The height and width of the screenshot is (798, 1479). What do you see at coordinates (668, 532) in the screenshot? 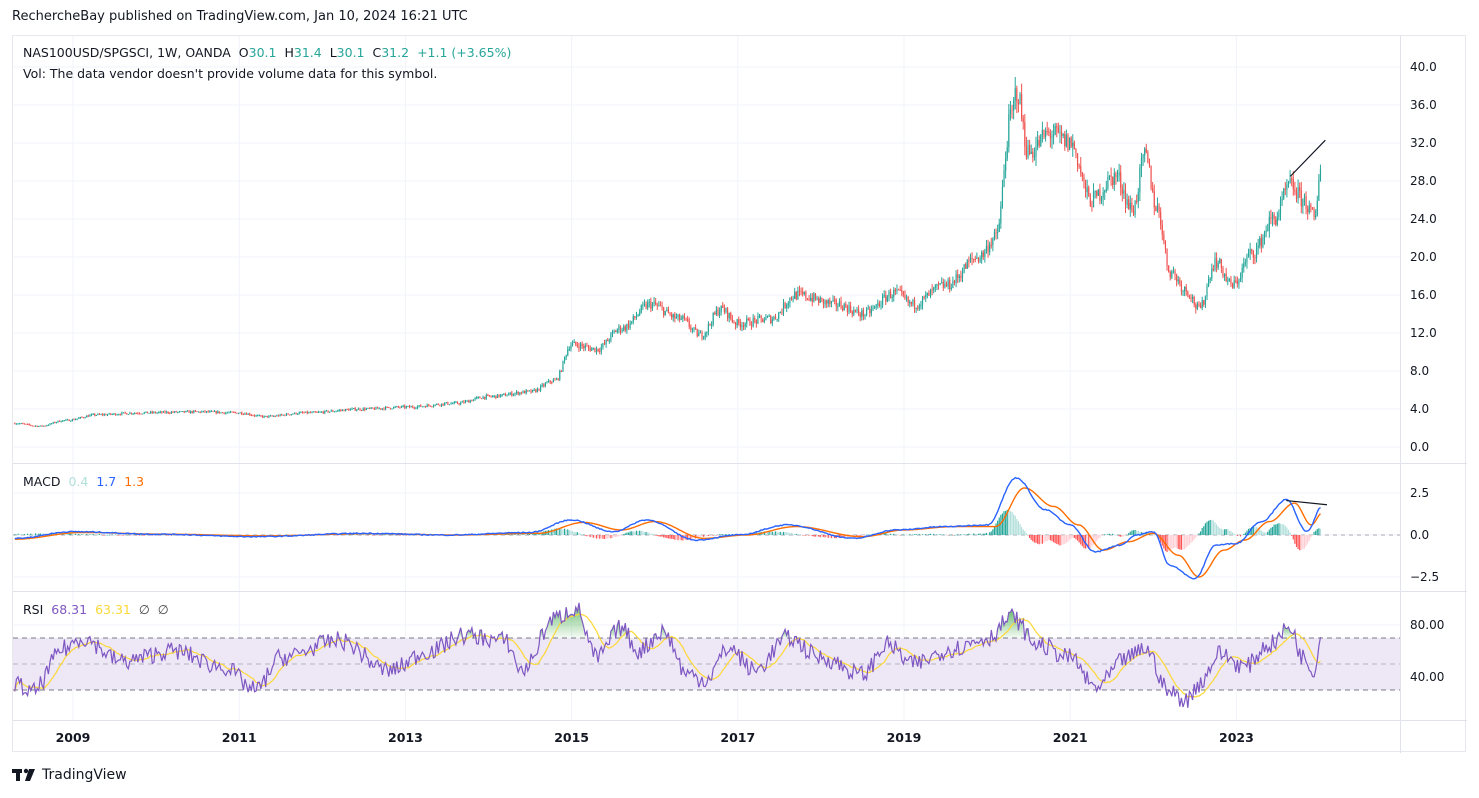
I see `macd-signal-line` at bounding box center [668, 532].